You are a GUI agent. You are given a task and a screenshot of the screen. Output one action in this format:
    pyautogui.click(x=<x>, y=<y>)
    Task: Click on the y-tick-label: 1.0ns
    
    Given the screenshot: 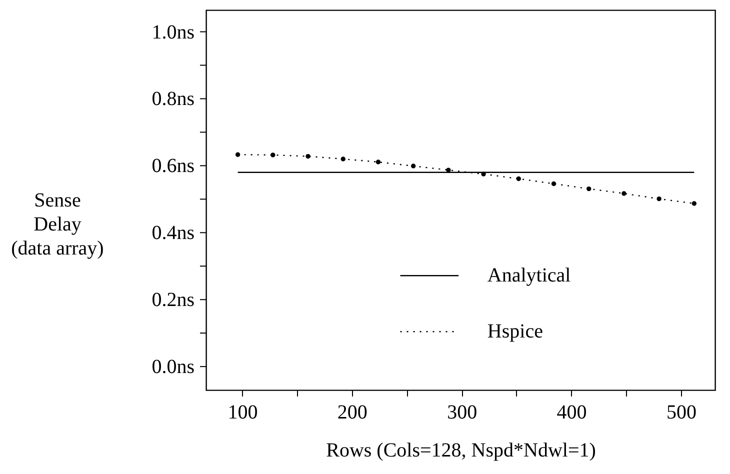 What is the action you would take?
    pyautogui.click(x=173, y=32)
    